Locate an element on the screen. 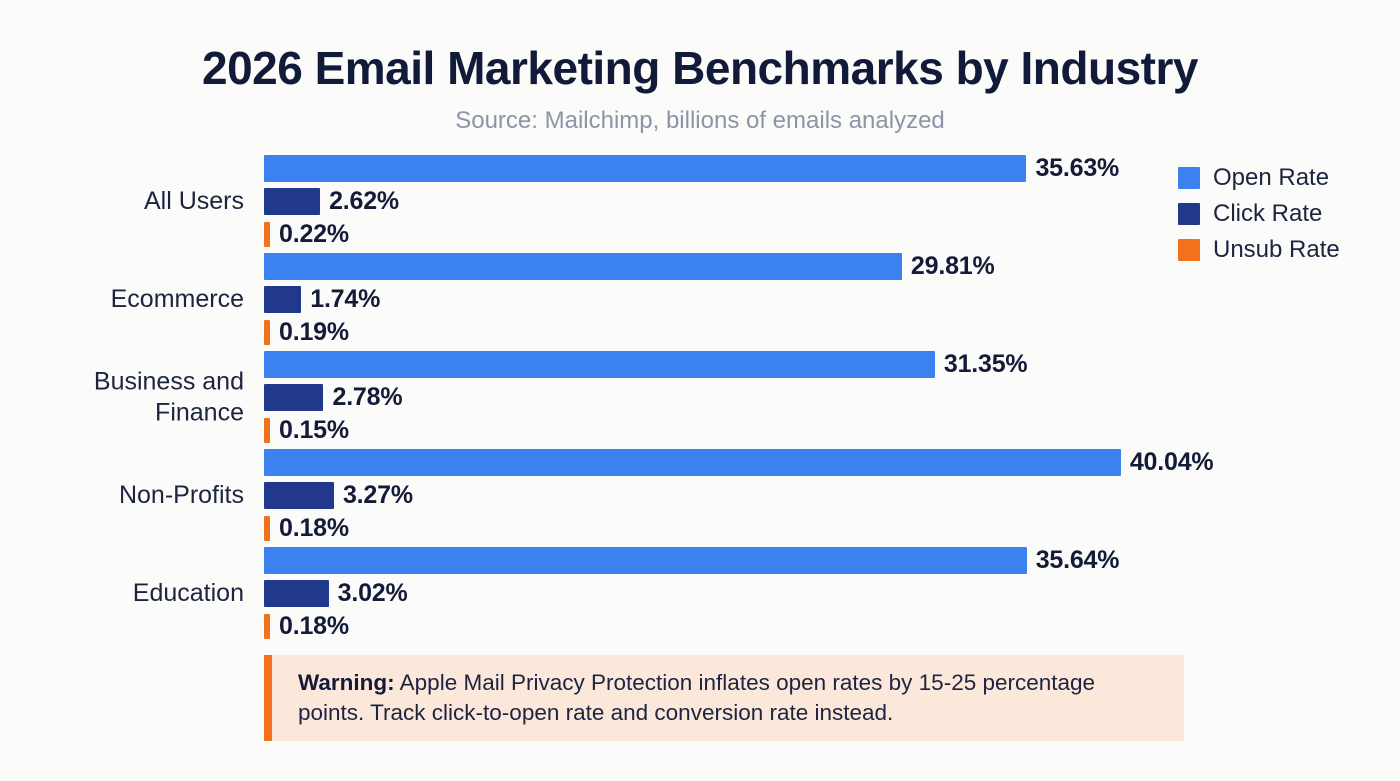 This screenshot has height=781, width=1400. bar-value-label: 35.64% is located at coordinates (1077, 560).